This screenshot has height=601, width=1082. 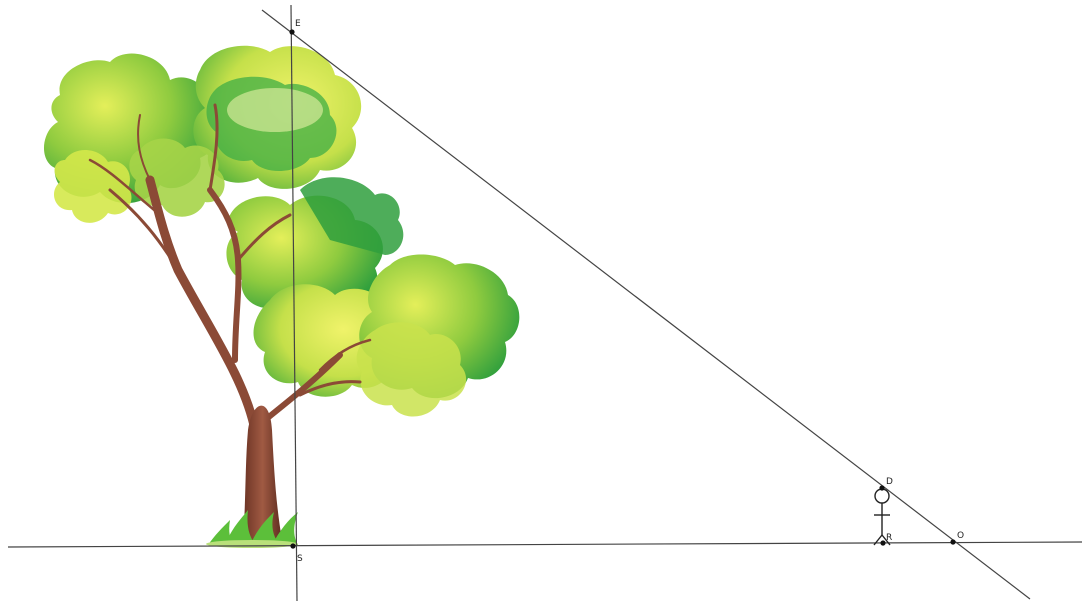 I want to click on stick-figure-person, so click(x=882, y=517).